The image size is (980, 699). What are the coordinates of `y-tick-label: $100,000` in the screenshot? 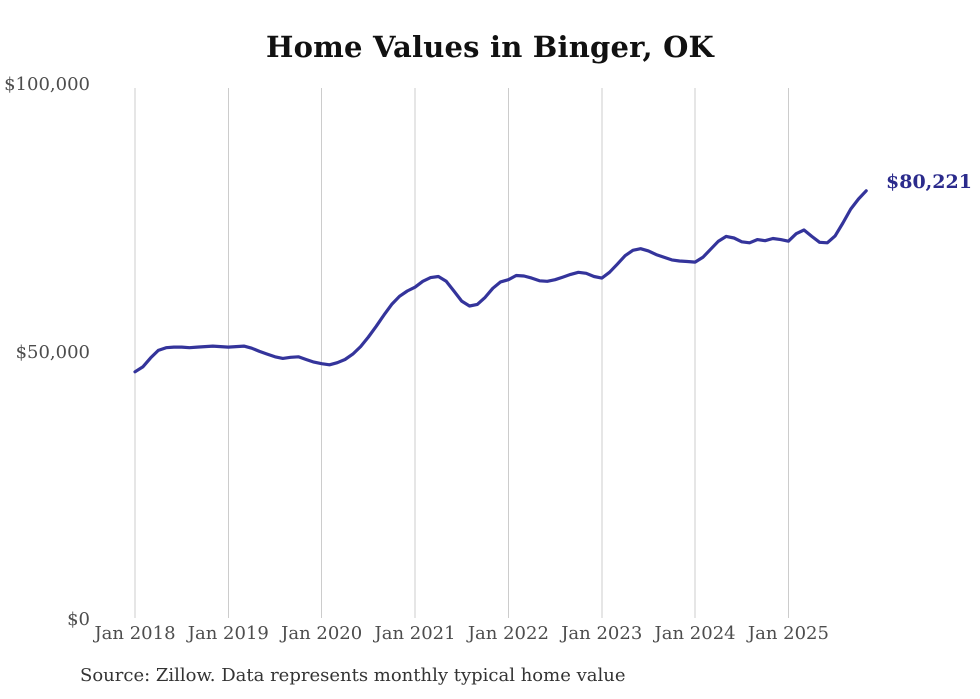 It's located at (47, 84).